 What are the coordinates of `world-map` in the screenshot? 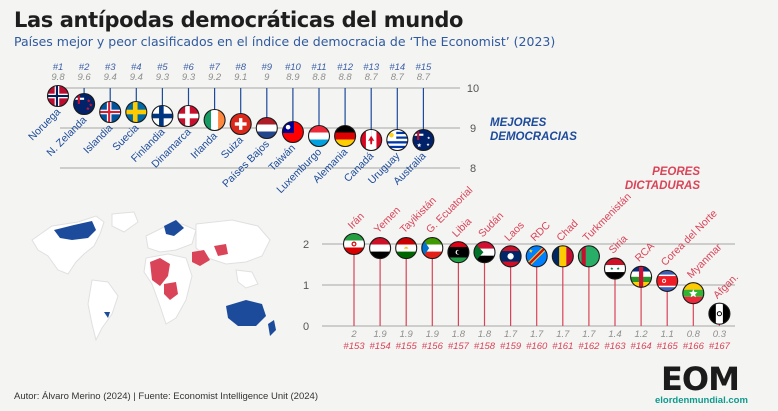 It's located at (153, 276).